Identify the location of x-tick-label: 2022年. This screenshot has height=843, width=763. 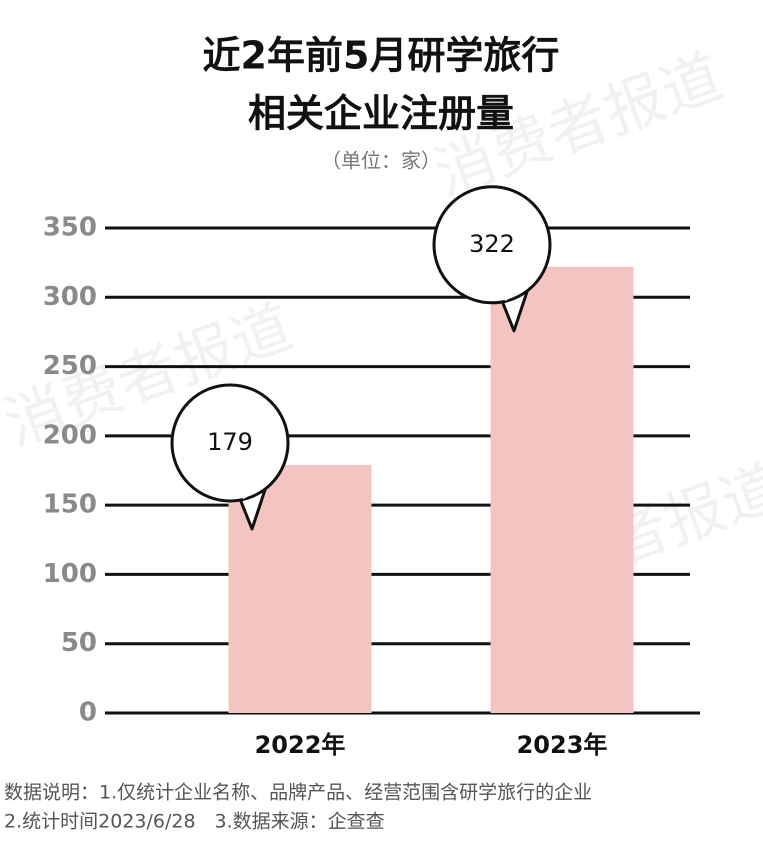
(300, 745).